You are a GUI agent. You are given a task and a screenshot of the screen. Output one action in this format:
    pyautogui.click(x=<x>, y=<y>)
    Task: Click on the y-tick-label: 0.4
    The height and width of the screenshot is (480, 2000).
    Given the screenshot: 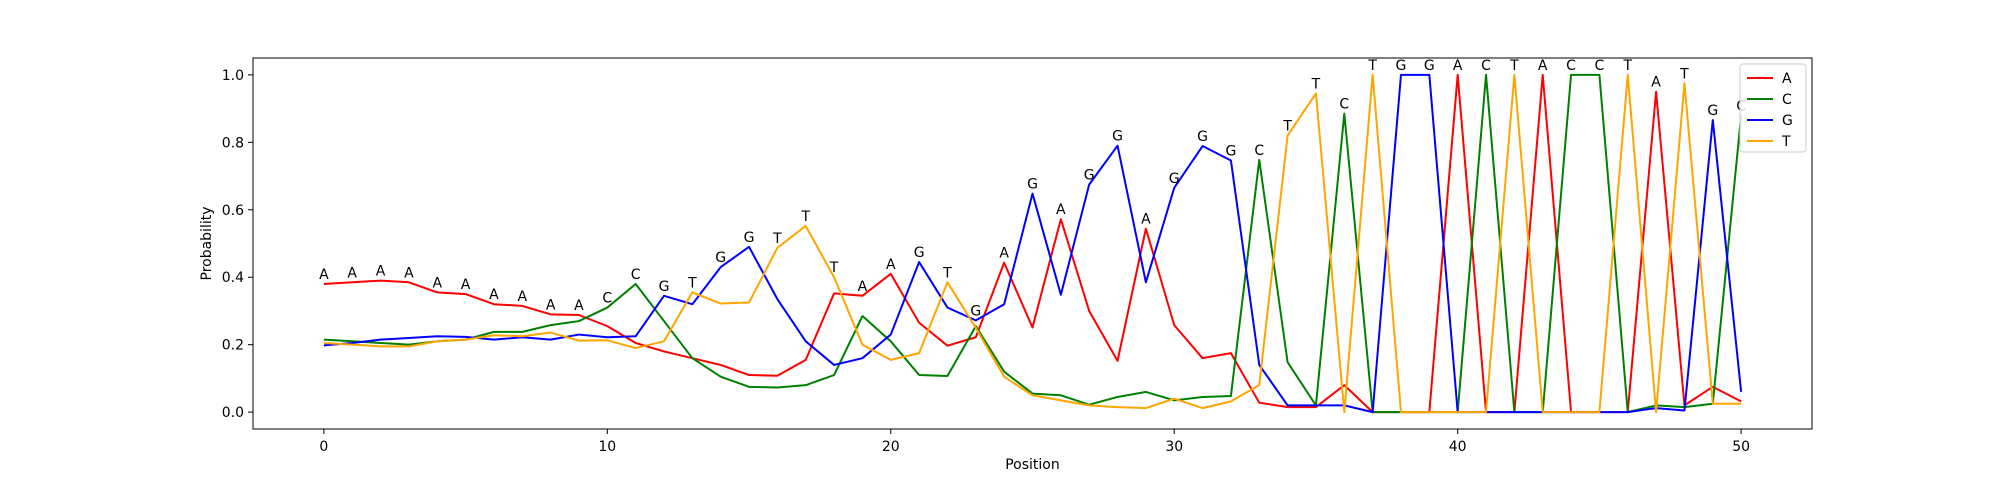 What is the action you would take?
    pyautogui.click(x=233, y=278)
    